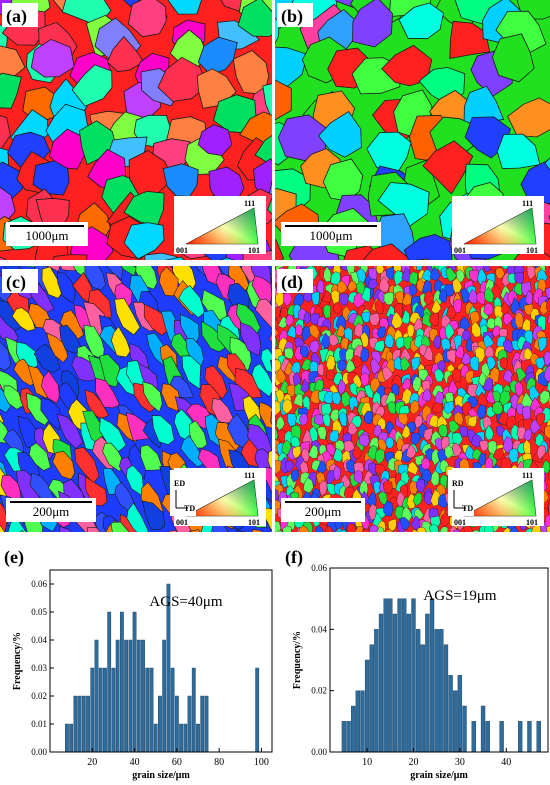  What do you see at coordinates (367, 762) in the screenshot?
I see `x-tick-label: 10` at bounding box center [367, 762].